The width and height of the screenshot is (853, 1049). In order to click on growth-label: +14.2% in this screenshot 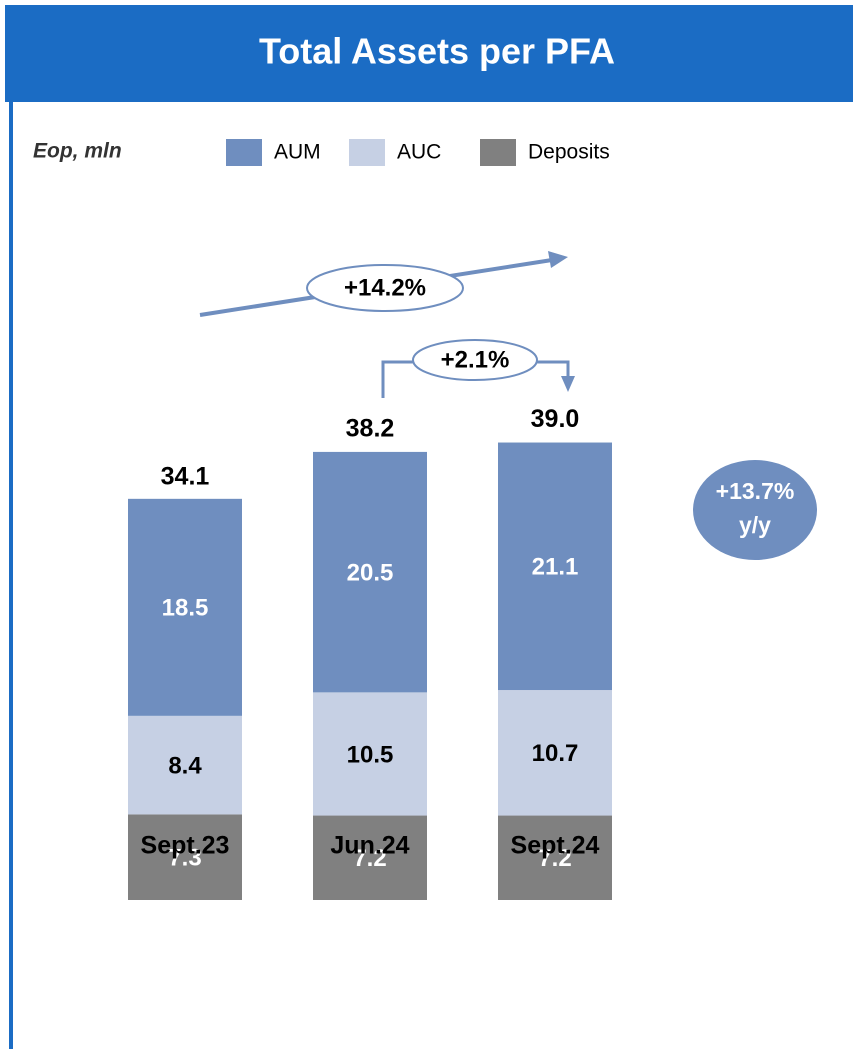, I will do `click(385, 287)`.